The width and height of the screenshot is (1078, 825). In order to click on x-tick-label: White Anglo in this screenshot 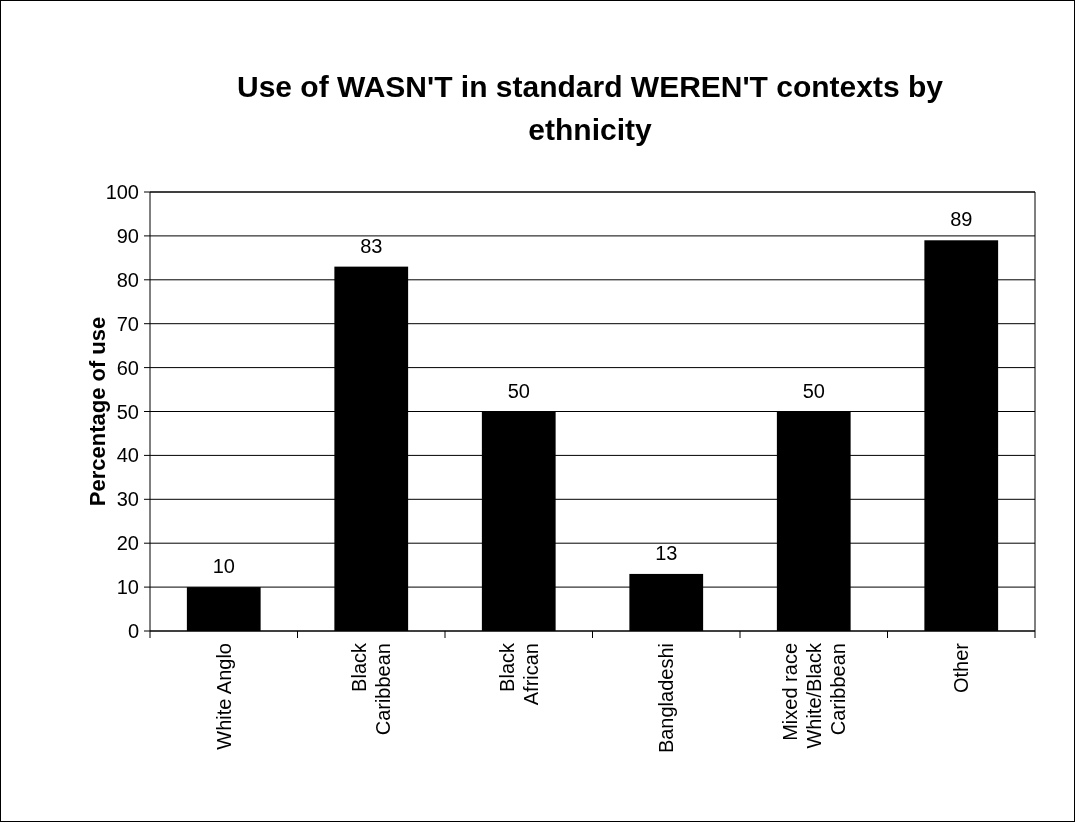, I will do `click(223, 696)`.